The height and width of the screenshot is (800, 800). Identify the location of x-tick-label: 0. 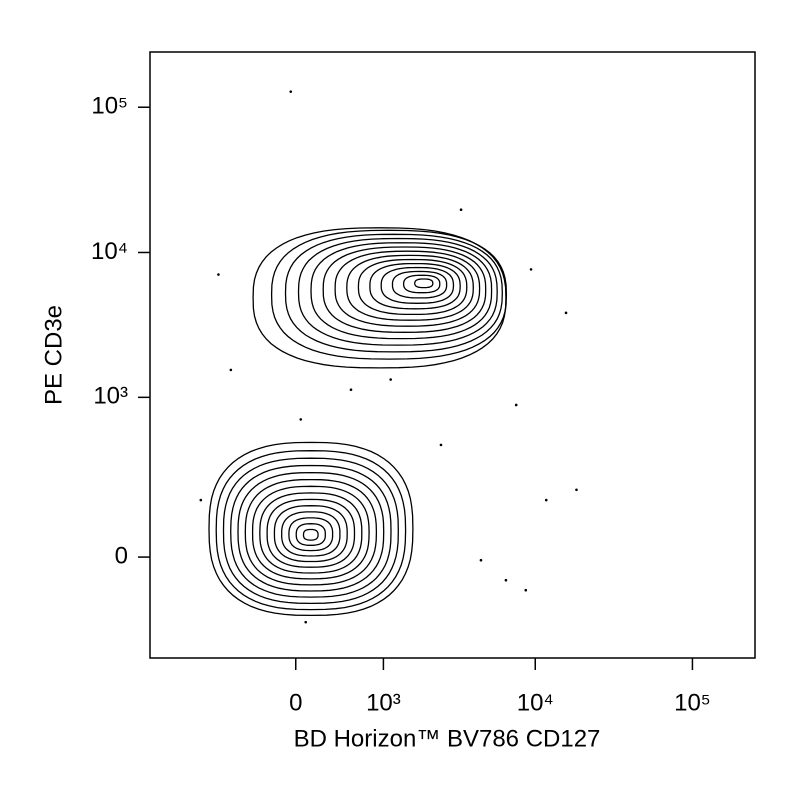
(295, 702).